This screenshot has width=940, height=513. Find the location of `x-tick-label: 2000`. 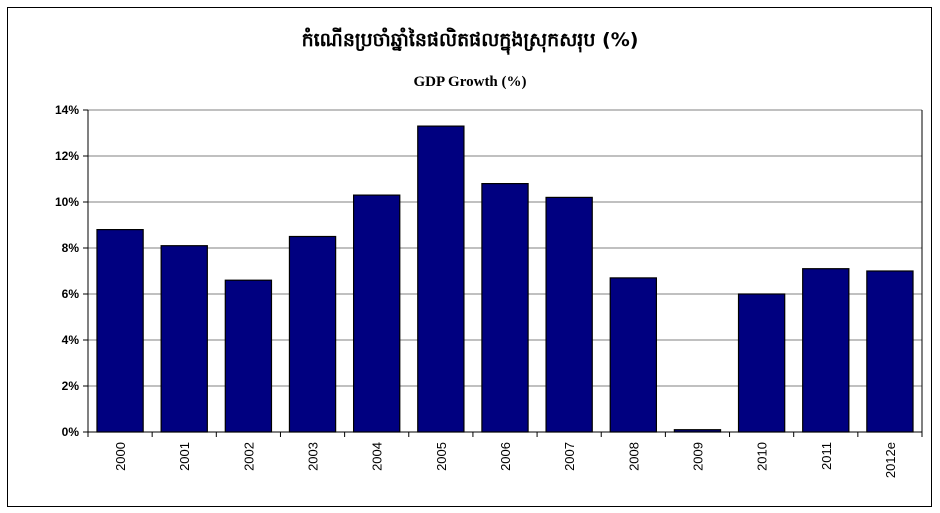

x-tick-label: 2000 is located at coordinates (120, 456).